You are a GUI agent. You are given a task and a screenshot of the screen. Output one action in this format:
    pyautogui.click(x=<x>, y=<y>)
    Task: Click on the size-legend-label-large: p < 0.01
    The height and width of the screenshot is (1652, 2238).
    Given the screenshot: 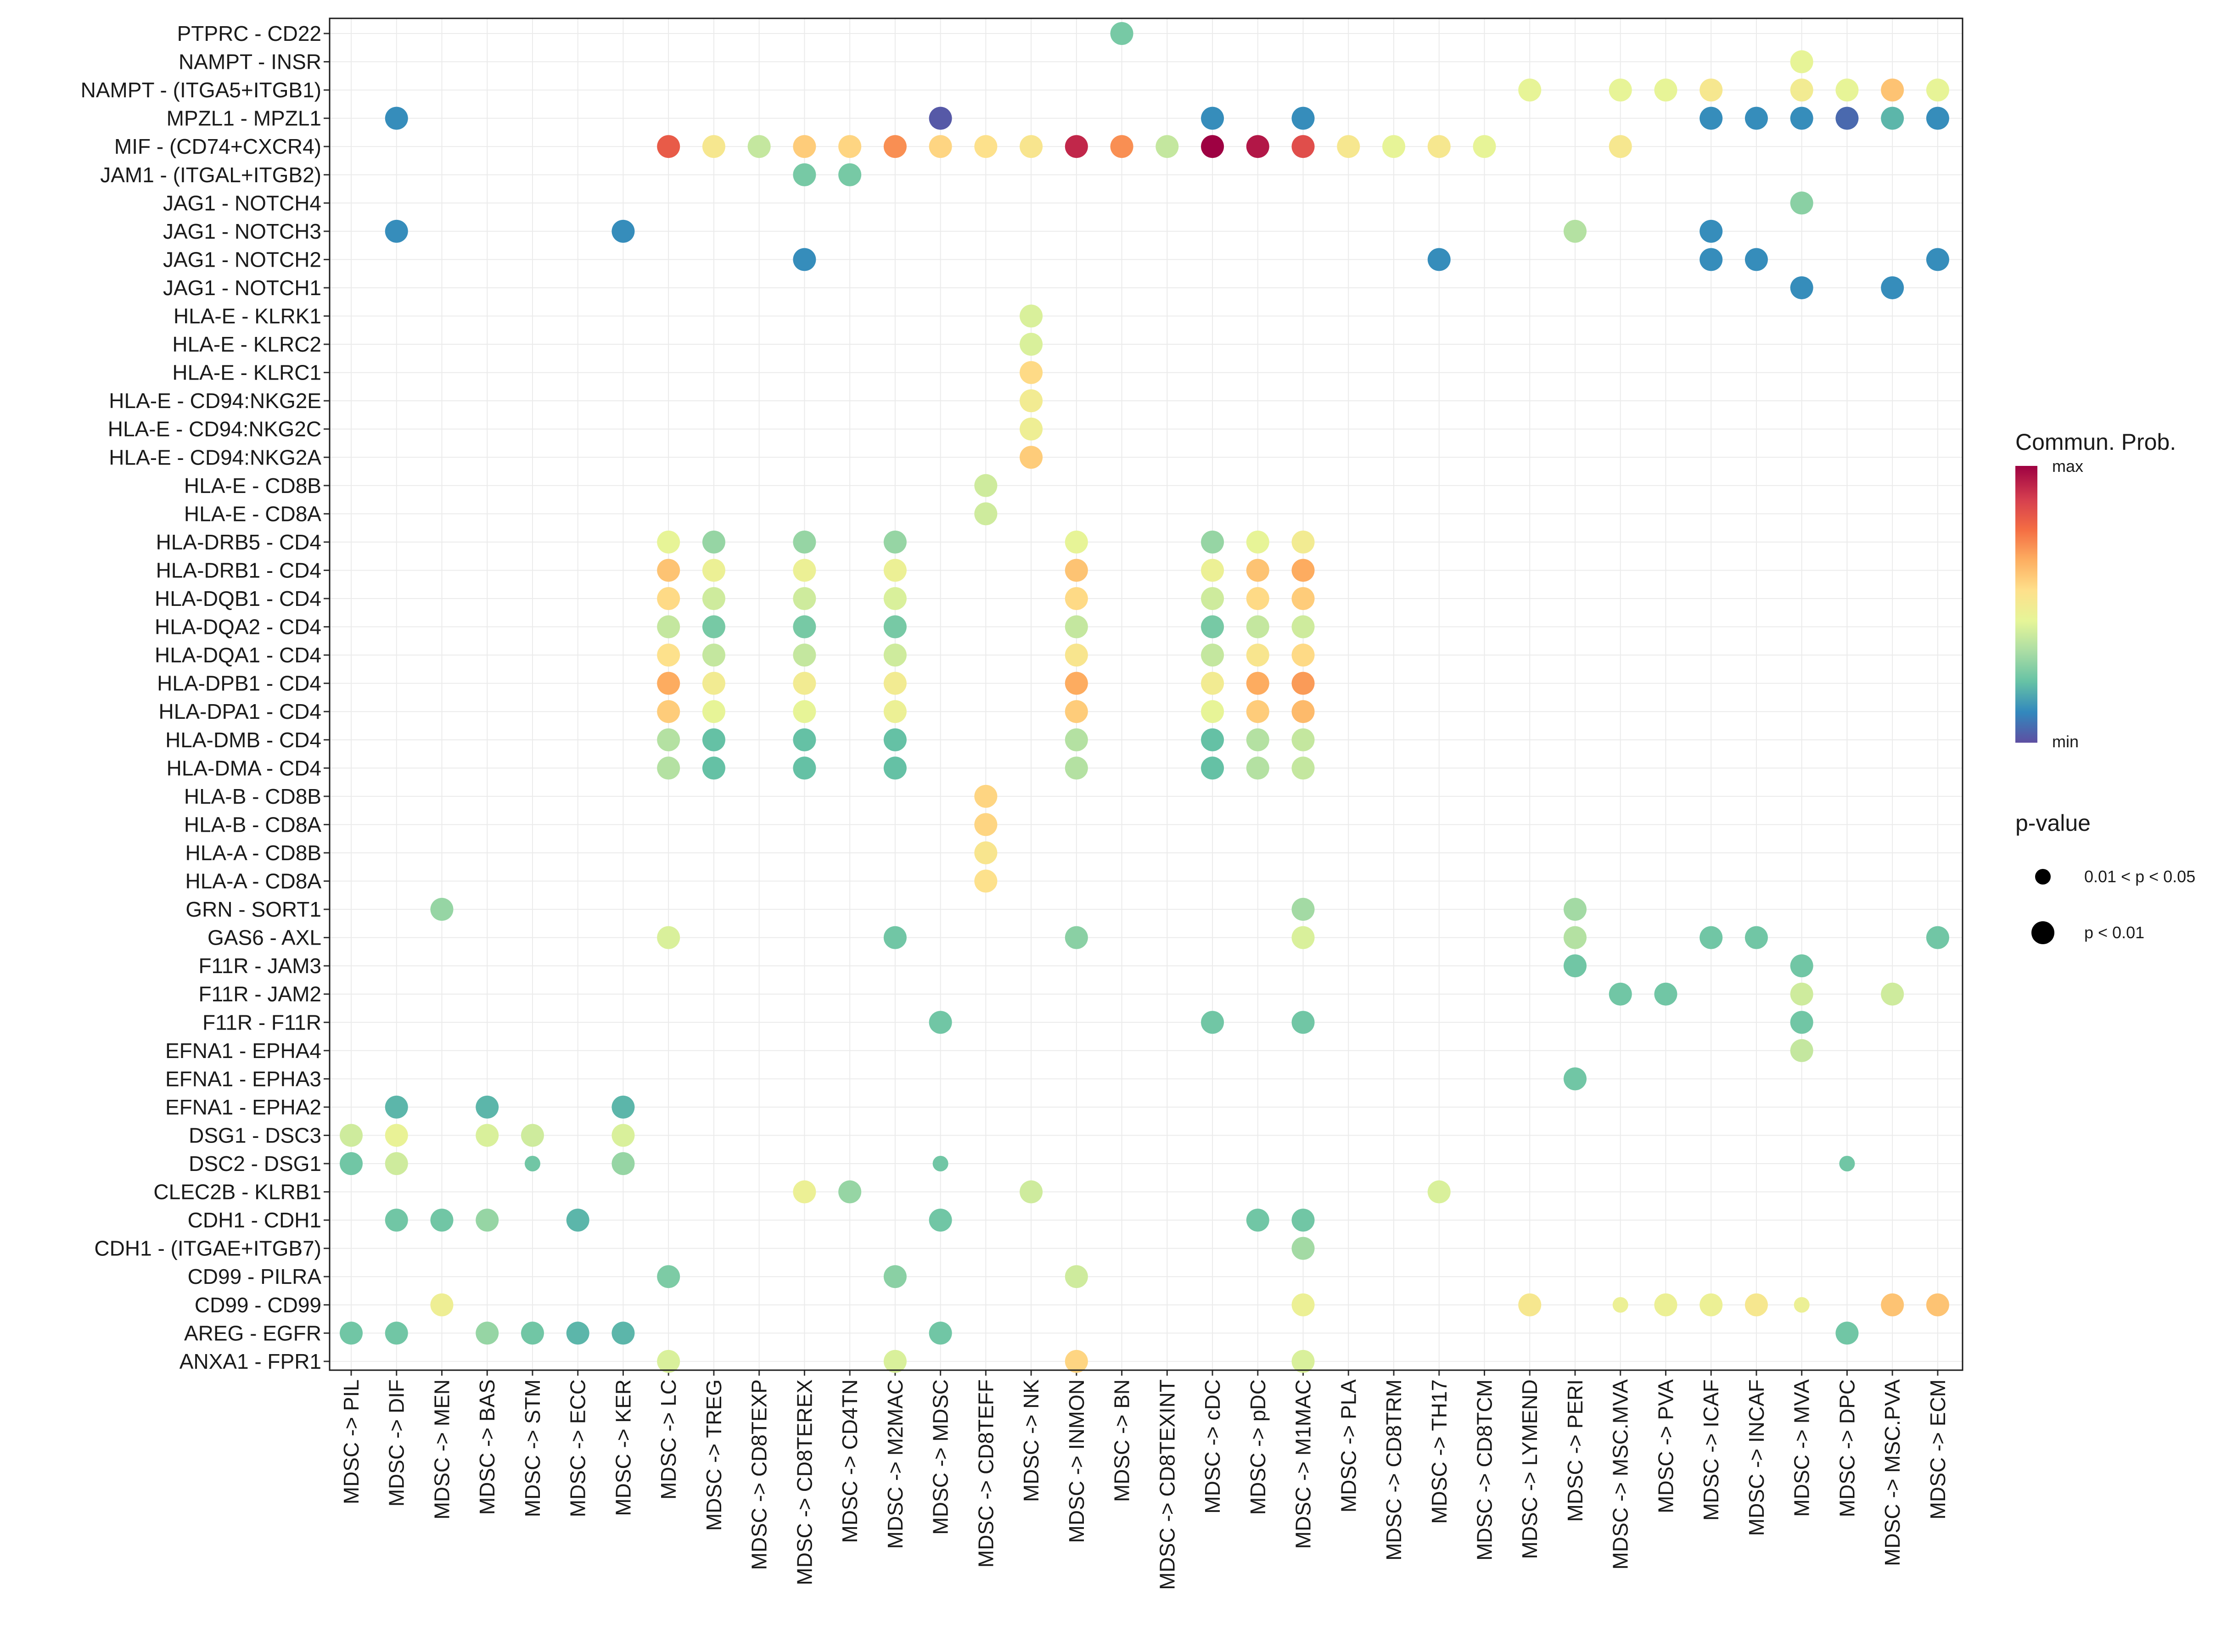 What is the action you would take?
    pyautogui.click(x=2114, y=932)
    